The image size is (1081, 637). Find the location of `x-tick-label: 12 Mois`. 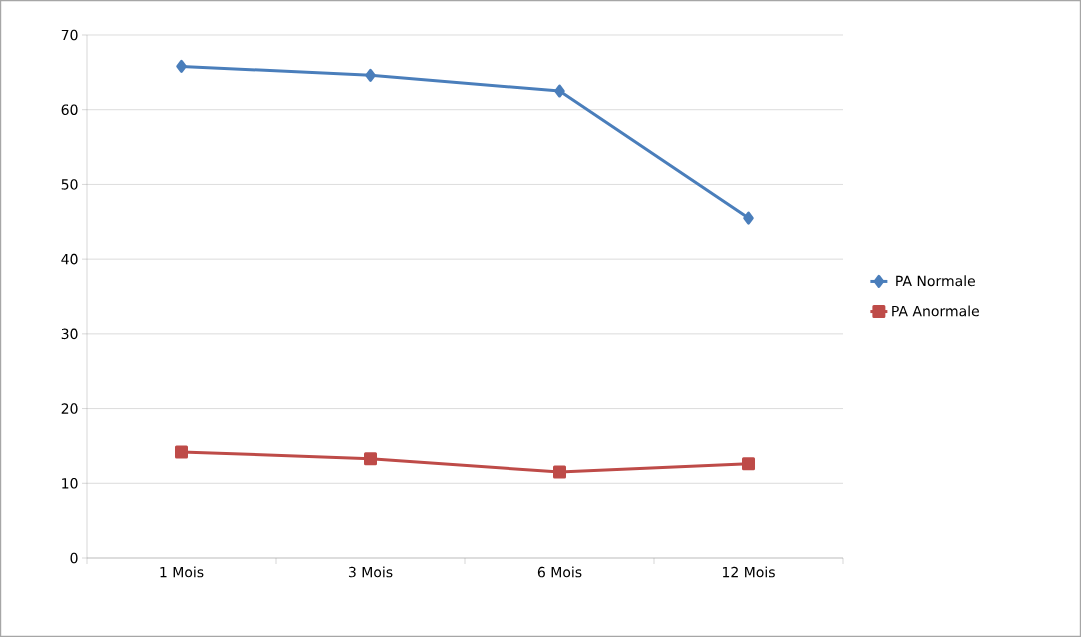

x-tick-label: 12 Mois is located at coordinates (748, 572).